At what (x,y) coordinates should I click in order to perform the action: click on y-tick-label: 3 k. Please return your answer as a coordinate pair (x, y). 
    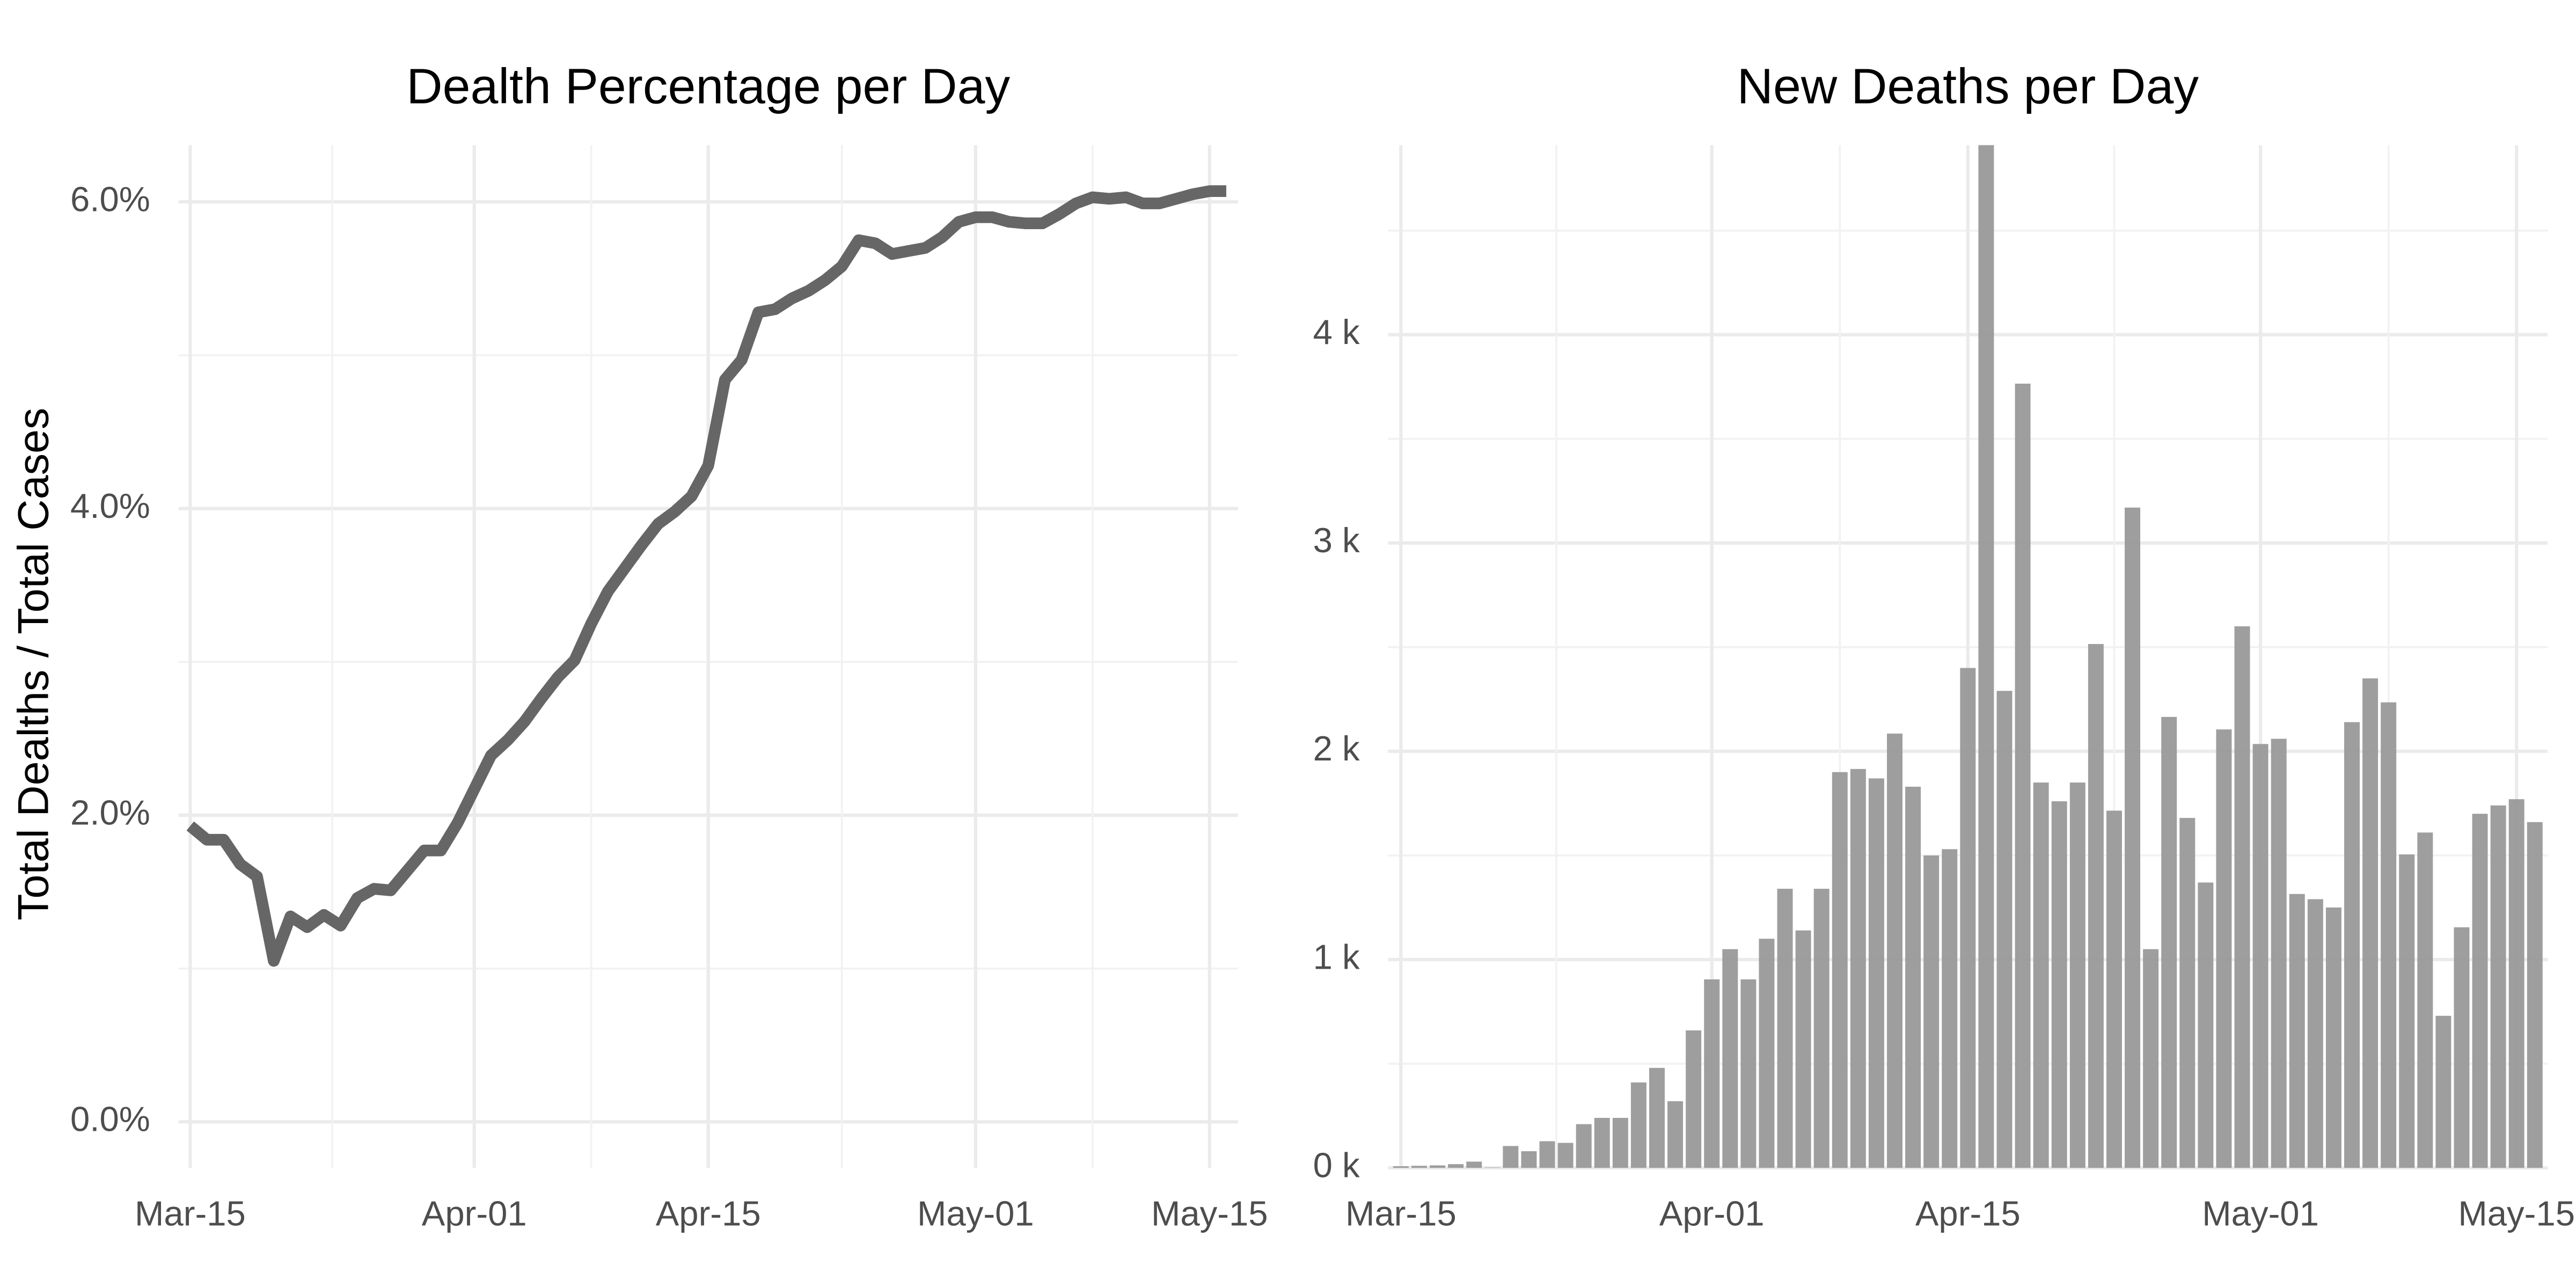
    Looking at the image, I should click on (1336, 540).